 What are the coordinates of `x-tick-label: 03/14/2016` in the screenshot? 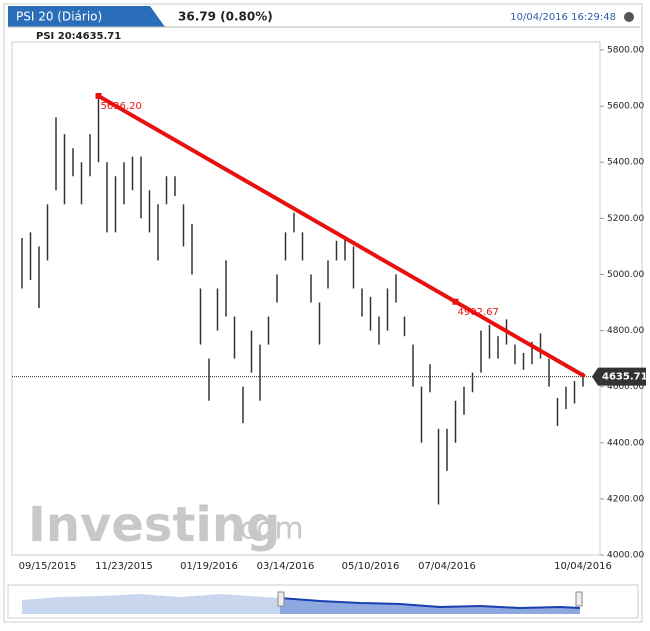 It's located at (286, 566).